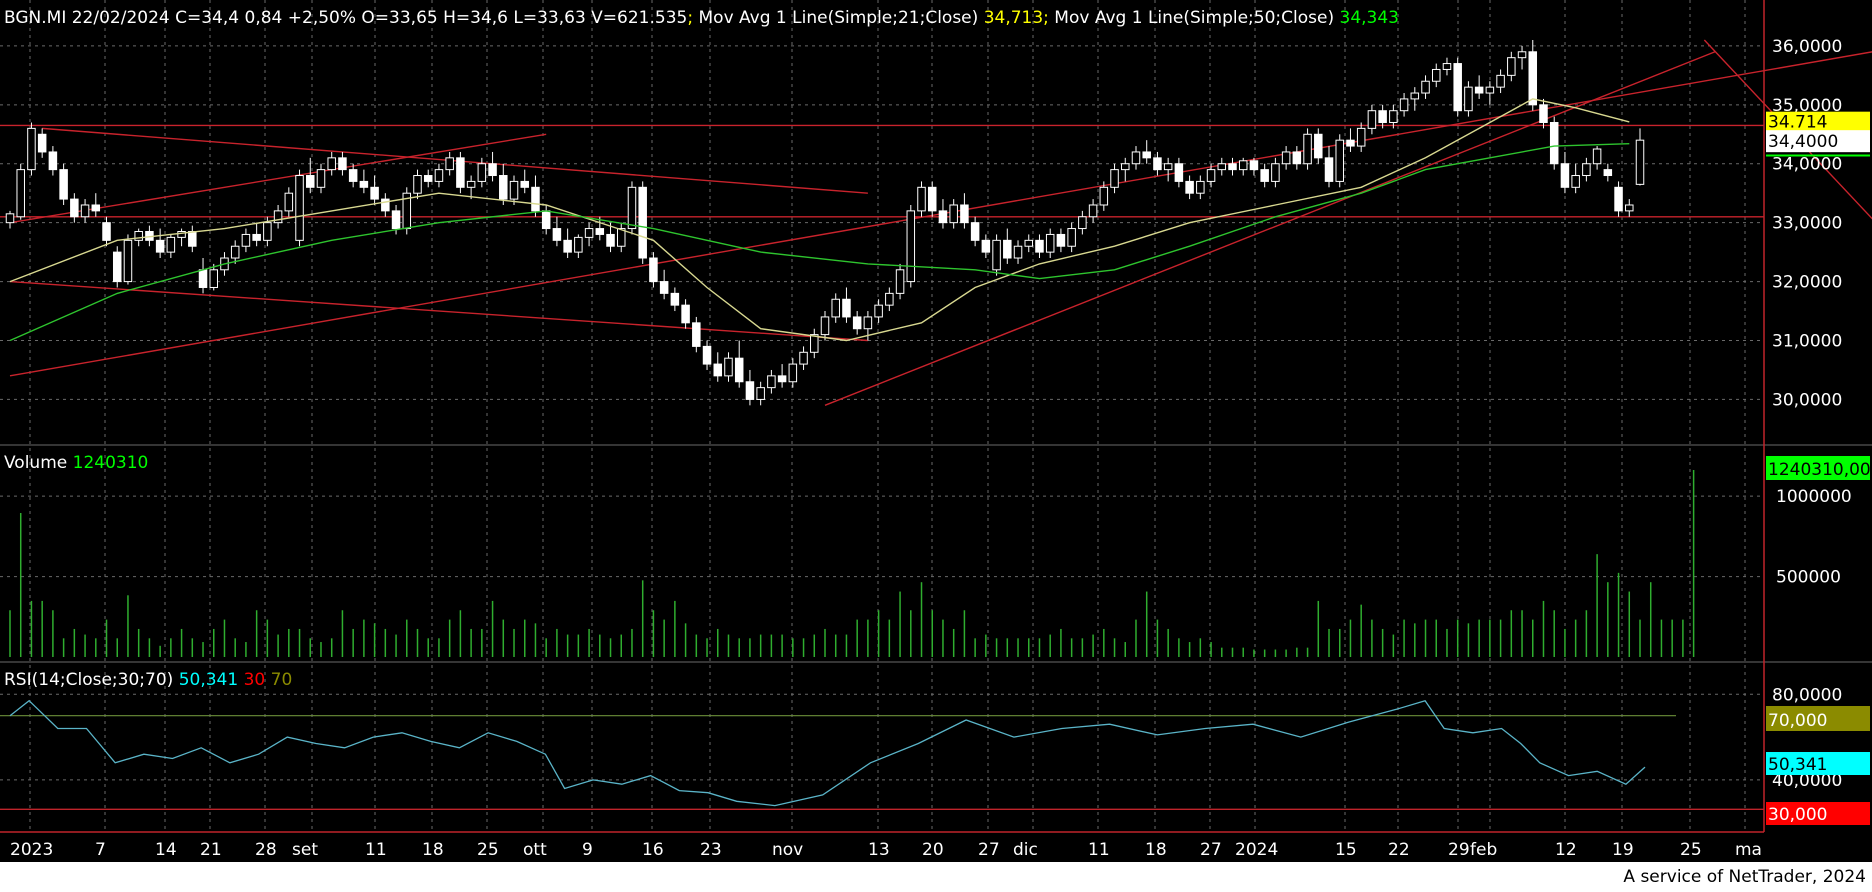 The image size is (1872, 892). I want to click on volume-tick-label: 500000, so click(1808, 578).